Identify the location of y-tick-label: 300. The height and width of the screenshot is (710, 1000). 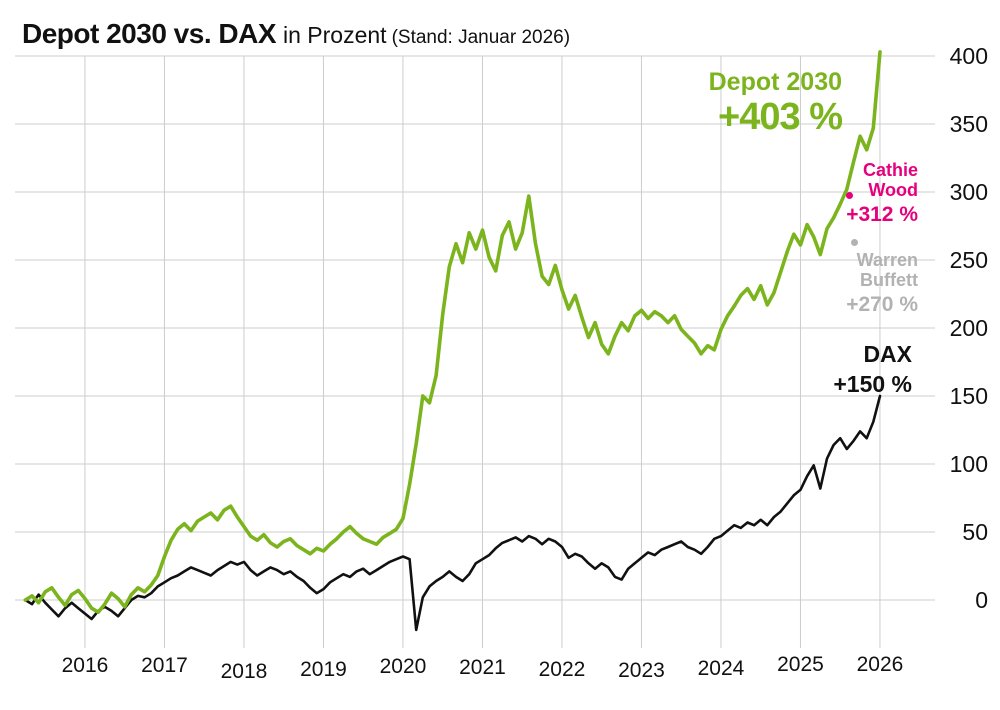
(969, 192).